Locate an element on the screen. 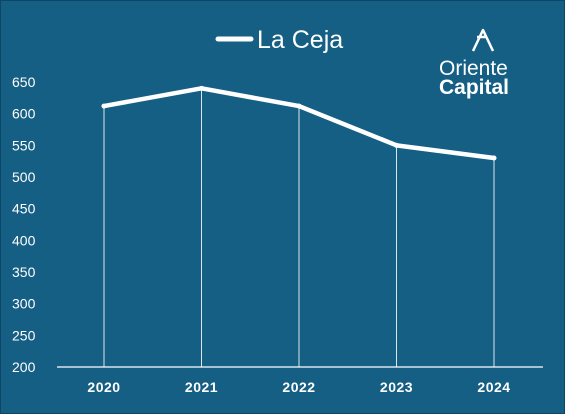 Image resolution: width=565 pixels, height=414 pixels. legend-label: La Ceja is located at coordinates (300, 40).